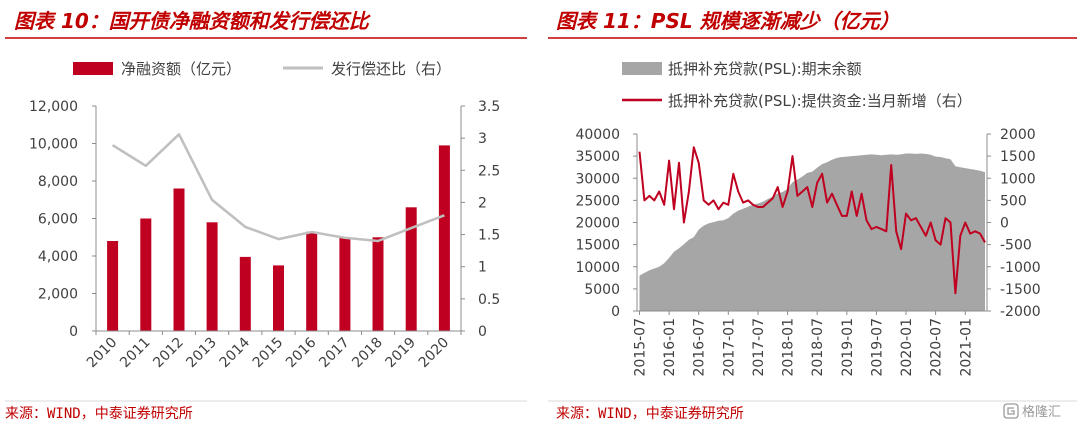  I want to click on legend-swatch-psl-balance, so click(642, 68).